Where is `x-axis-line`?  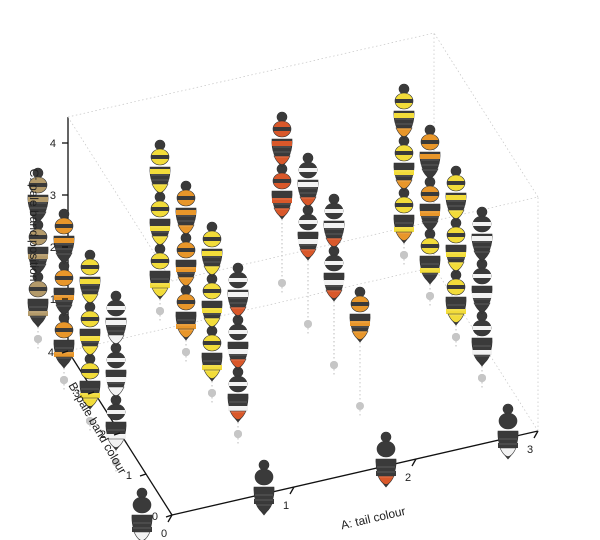
x-axis-line is located at coordinates (355, 473).